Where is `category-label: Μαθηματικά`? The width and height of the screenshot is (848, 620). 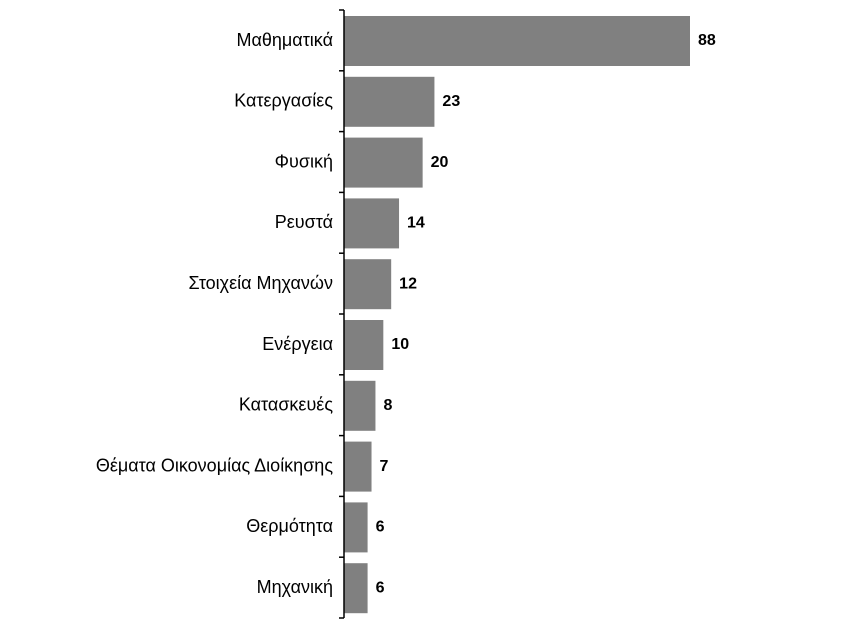 category-label: Μαθηματικά is located at coordinates (285, 40).